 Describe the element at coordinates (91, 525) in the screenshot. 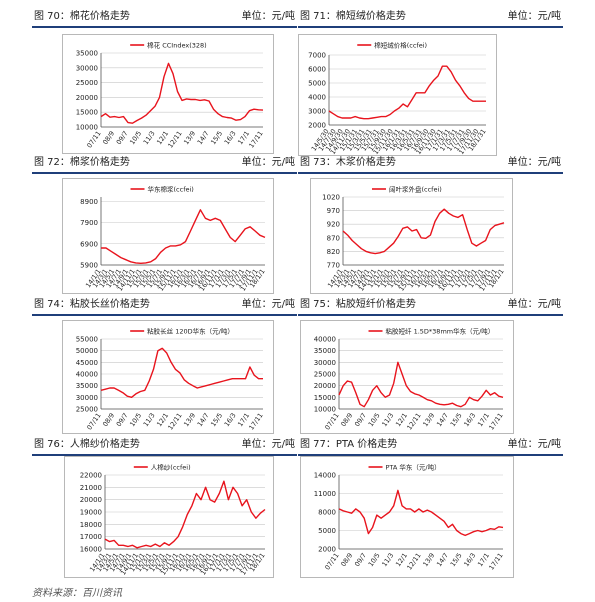

I see `y-tick-label: 18000` at that location.